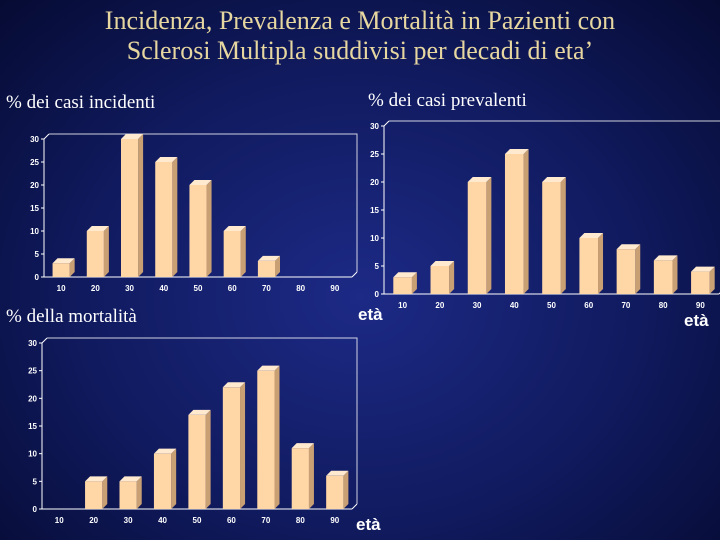  I want to click on y-tick-label: 0, so click(35, 509).